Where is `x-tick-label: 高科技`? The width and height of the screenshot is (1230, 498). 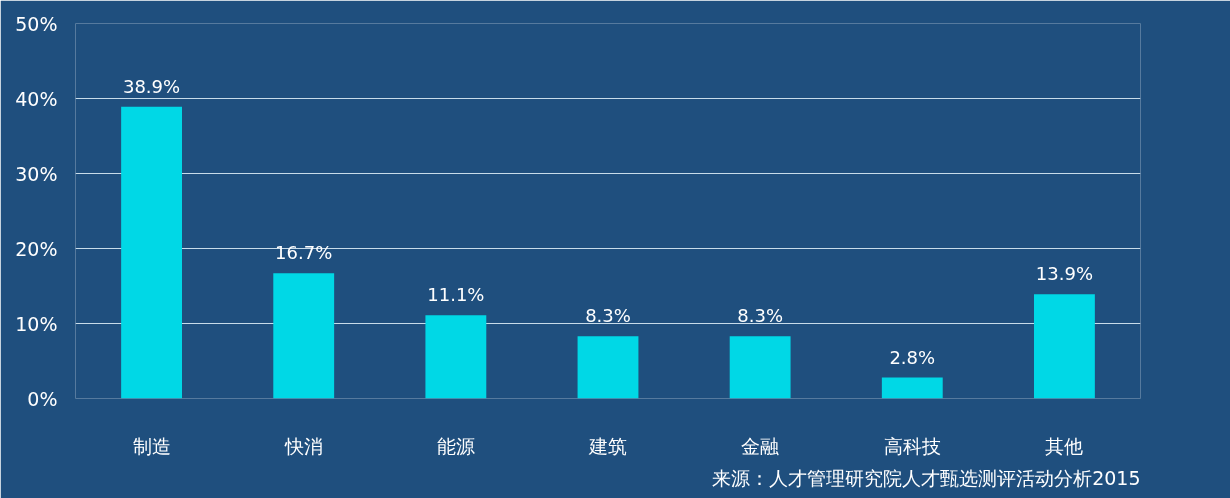 x-tick-label: 高科技 is located at coordinates (912, 445).